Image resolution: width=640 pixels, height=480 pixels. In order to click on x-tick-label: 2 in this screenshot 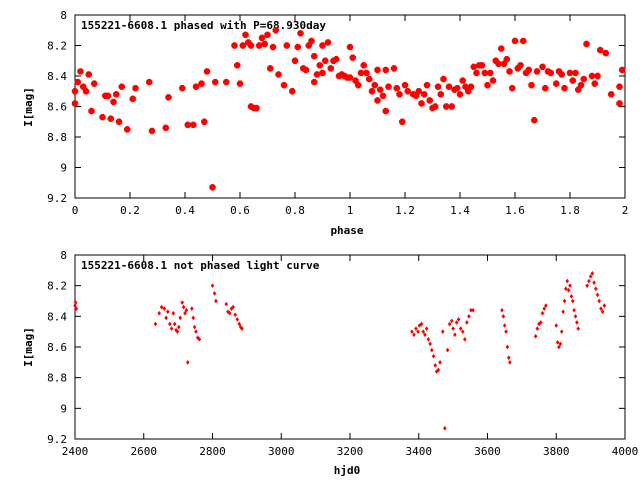, I will do `click(625, 210)`.